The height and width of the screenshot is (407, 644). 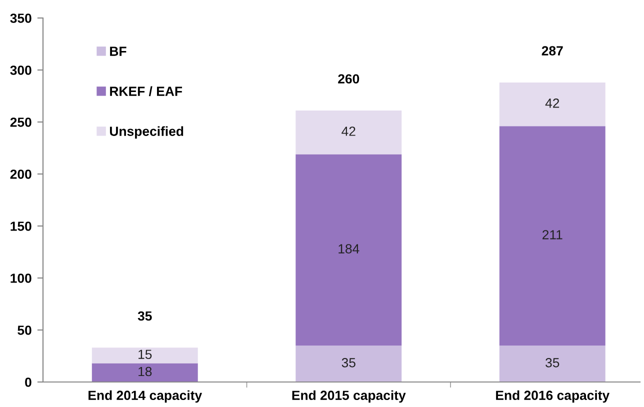 What do you see at coordinates (21, 174) in the screenshot?
I see `y-tick-label: 200` at bounding box center [21, 174].